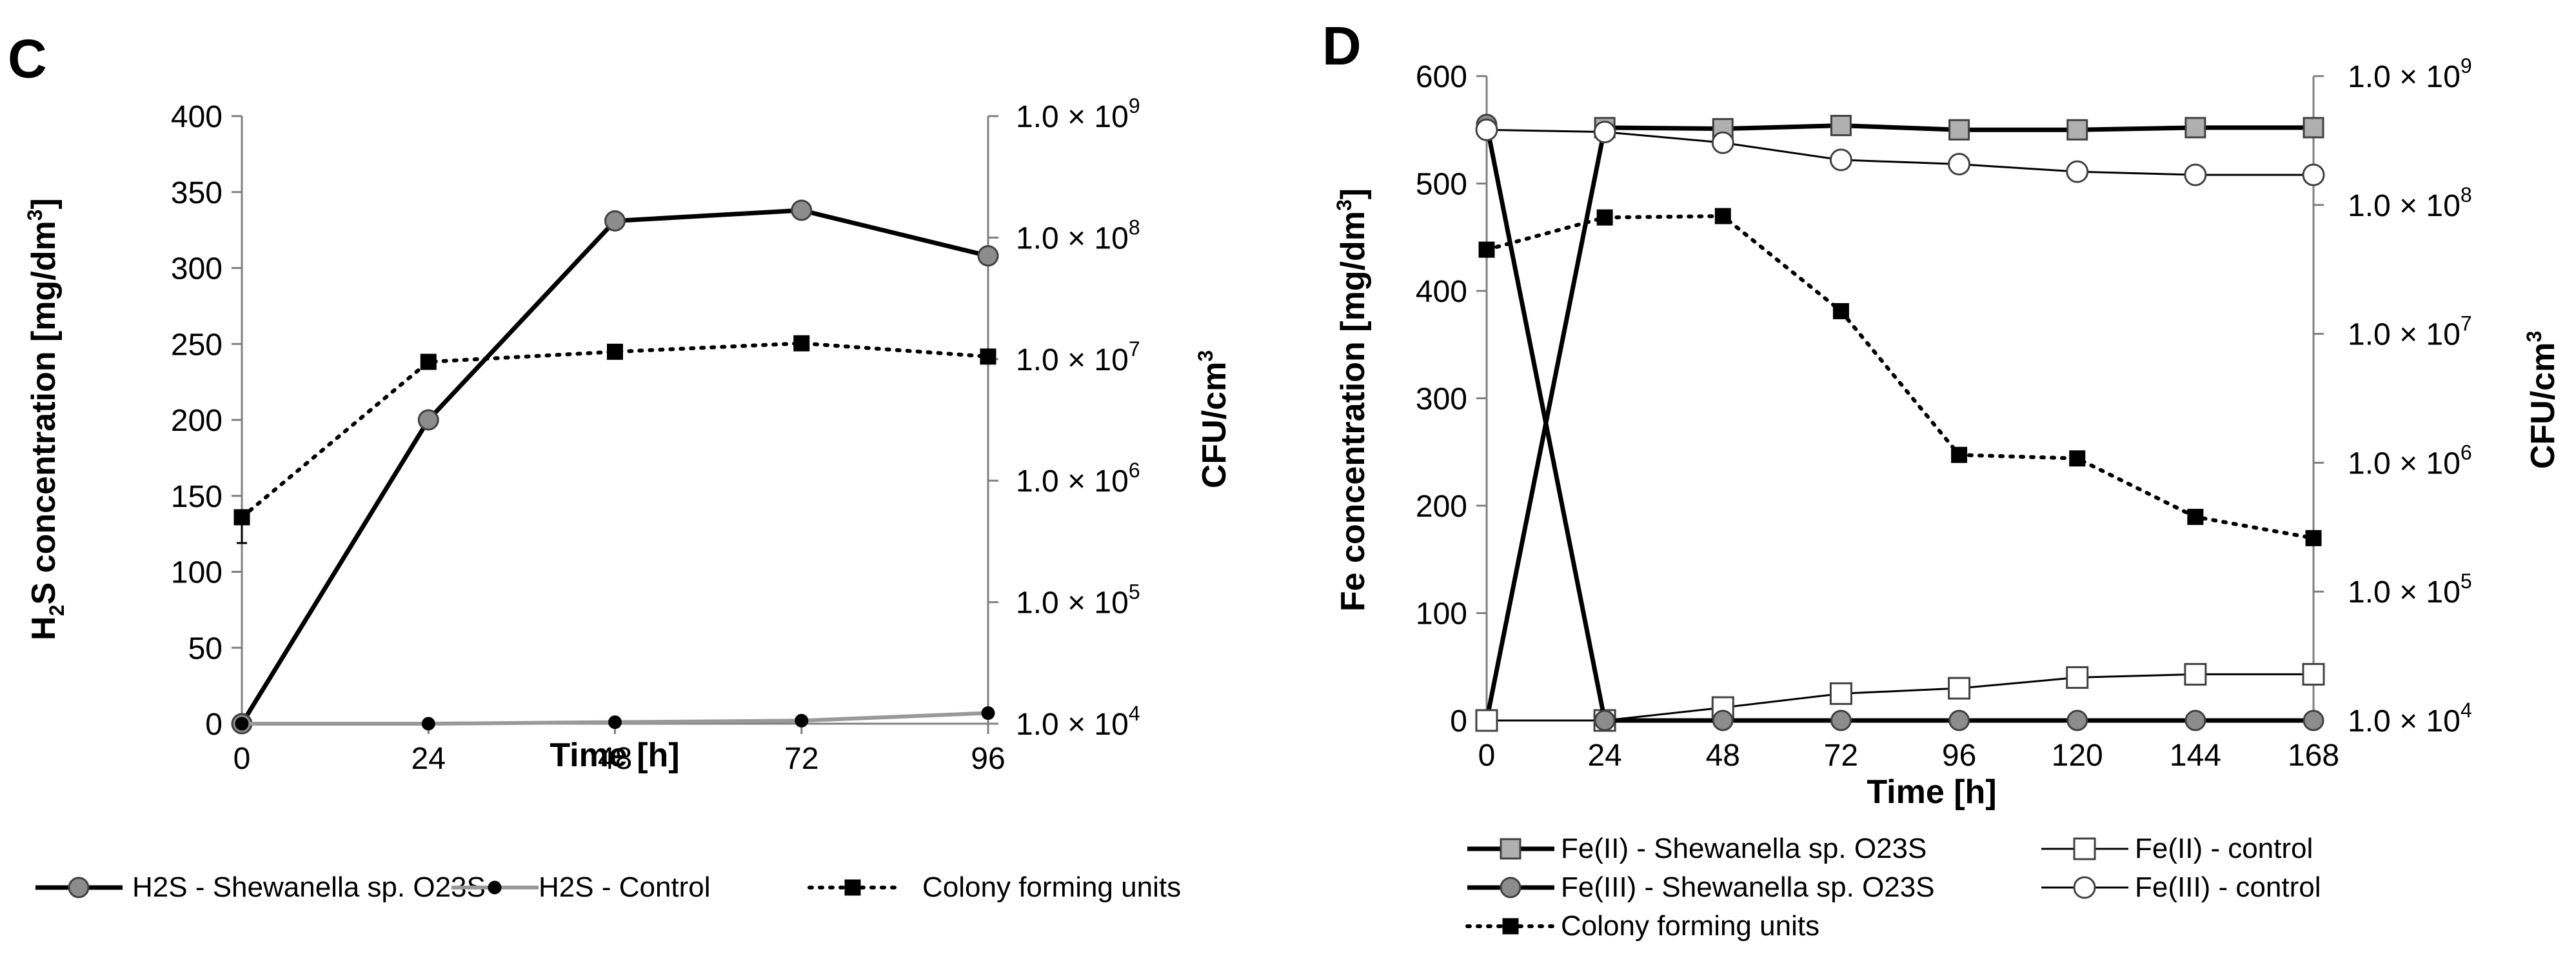  I want to click on legend-item: Fe(II) - Shewanella sp. O23S, so click(1697, 848).